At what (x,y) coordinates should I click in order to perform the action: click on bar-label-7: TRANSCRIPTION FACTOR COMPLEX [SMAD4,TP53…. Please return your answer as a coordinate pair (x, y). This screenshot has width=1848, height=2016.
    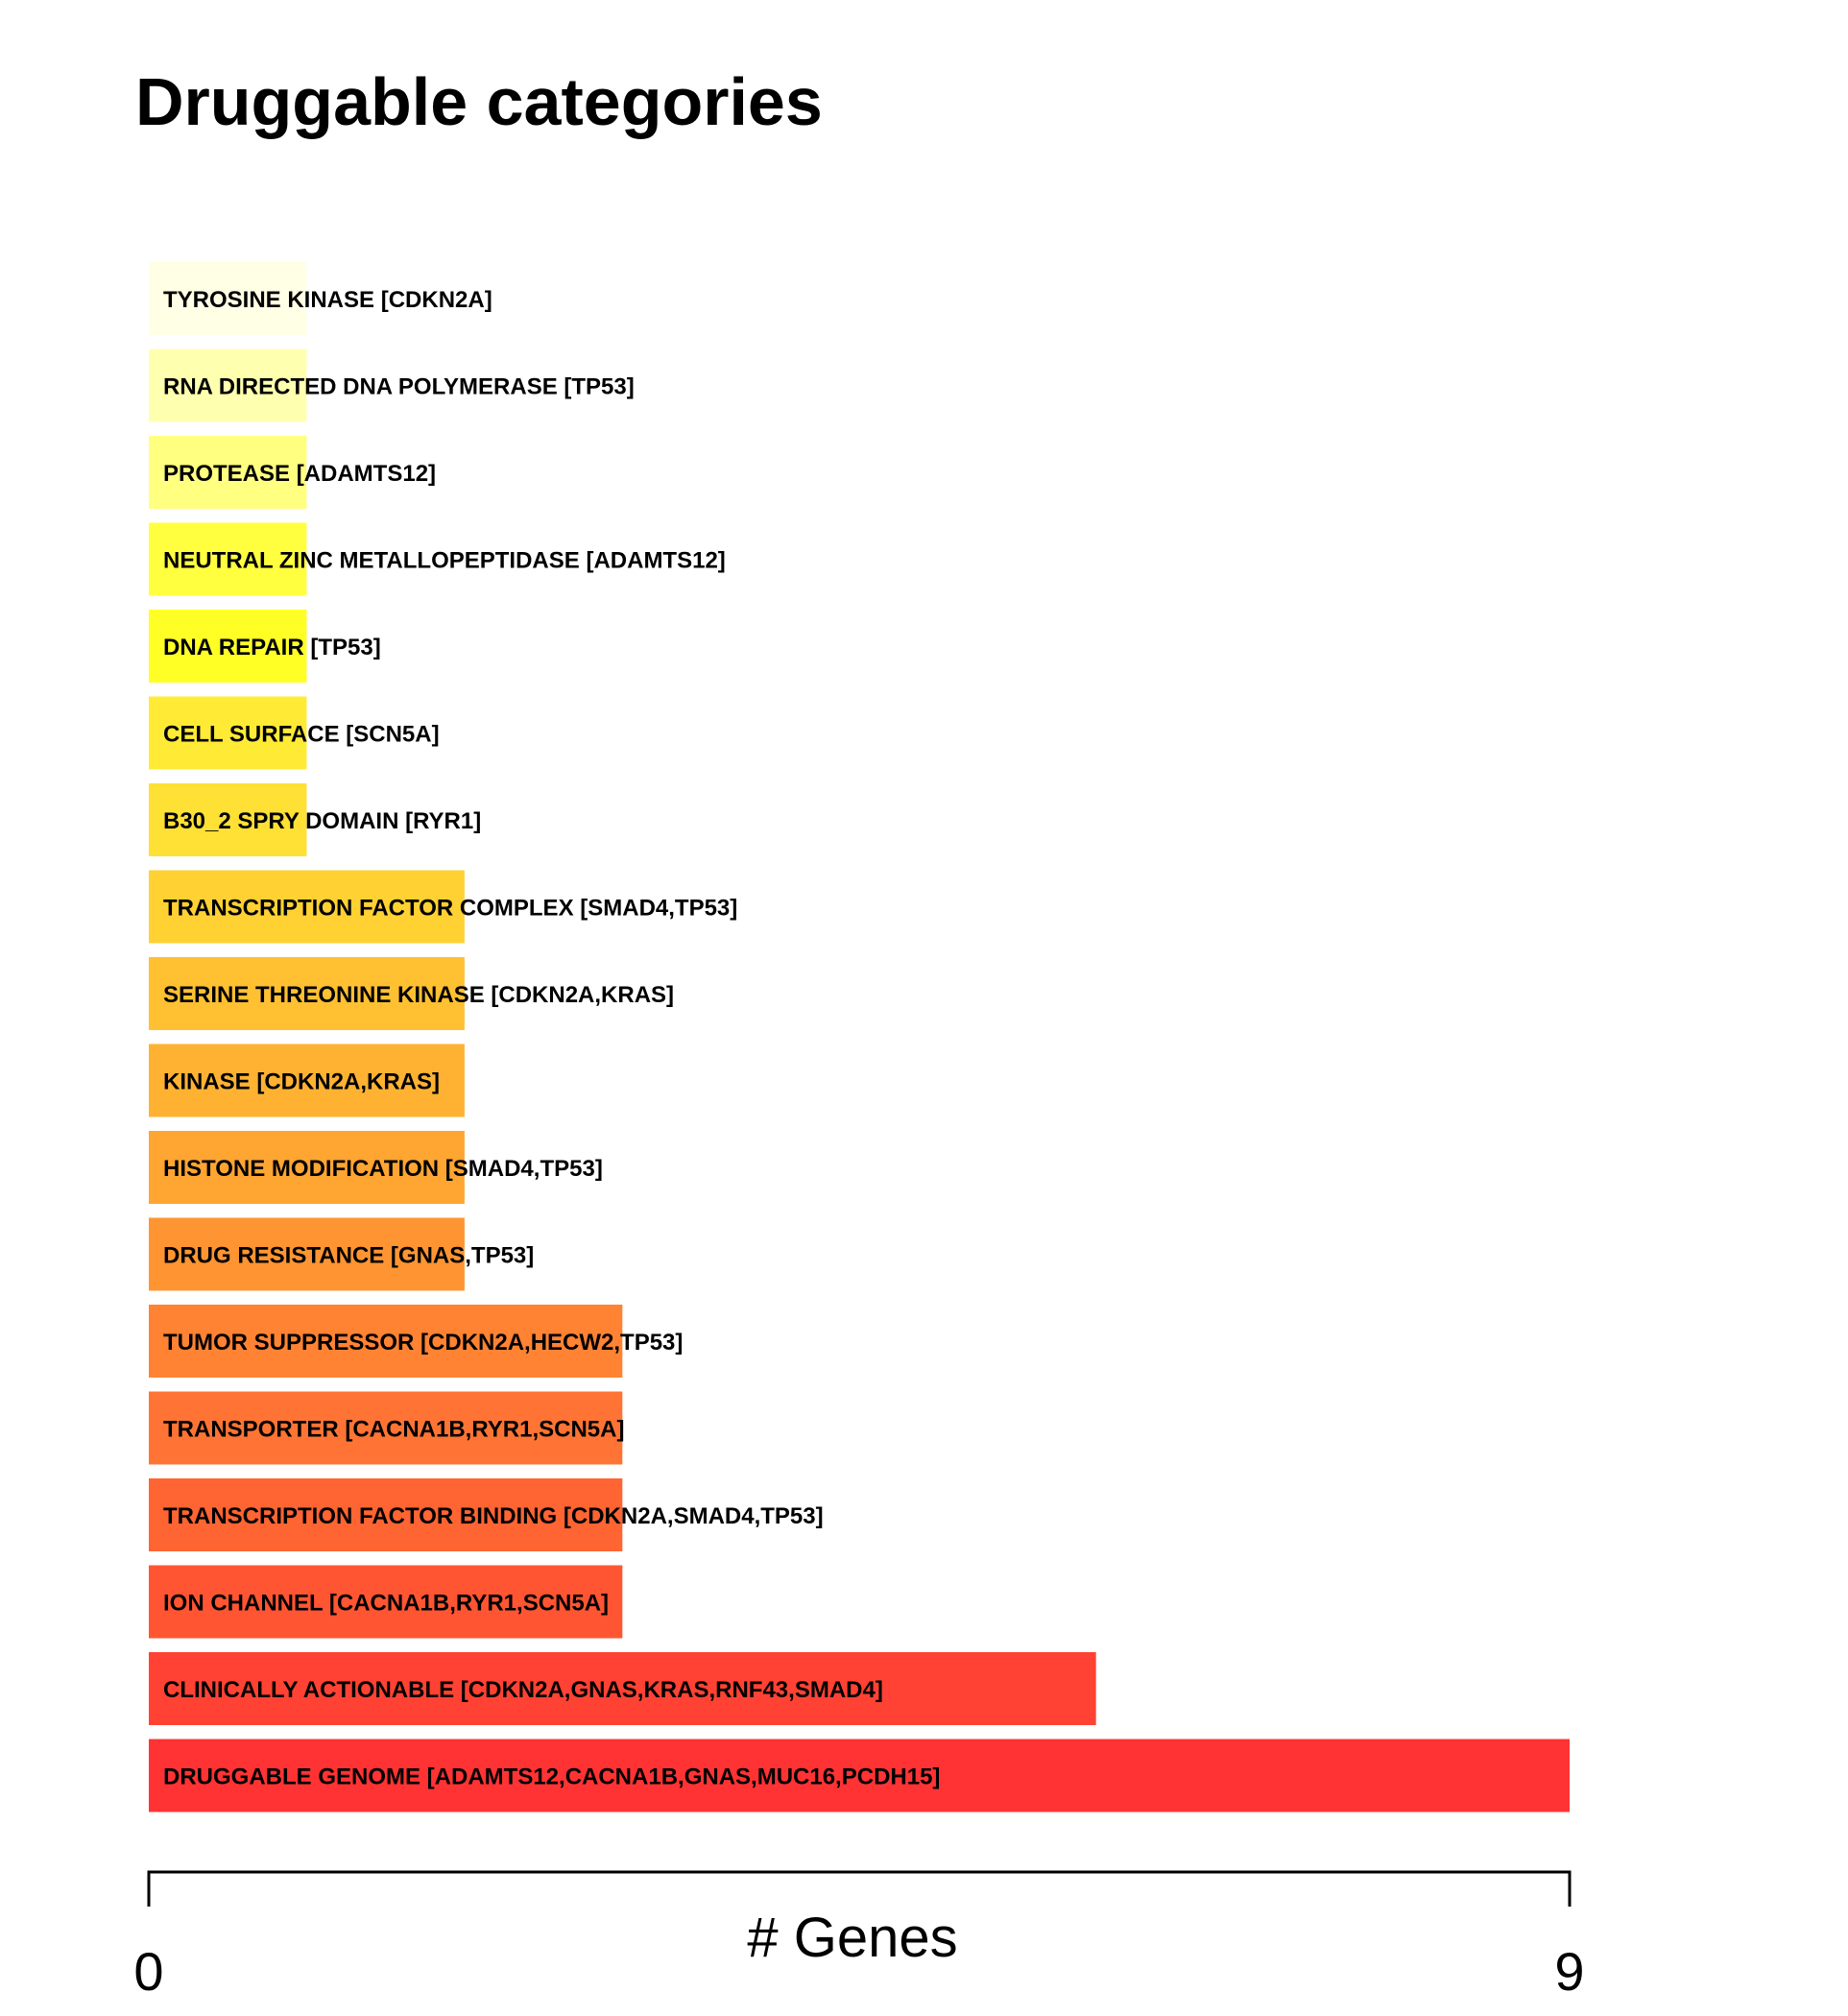
    Looking at the image, I should click on (450, 909).